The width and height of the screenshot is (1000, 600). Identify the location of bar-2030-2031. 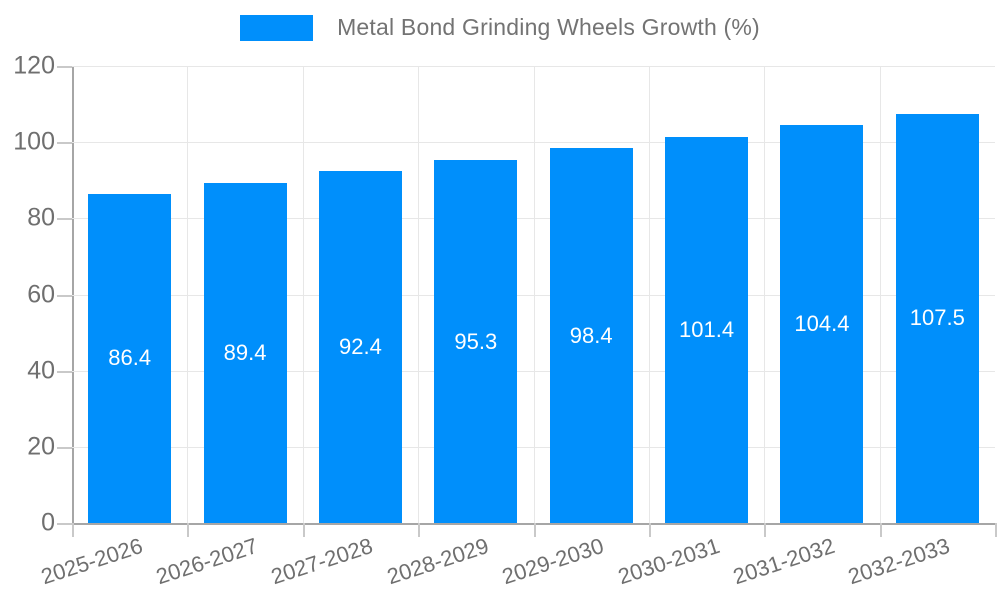
(707, 329).